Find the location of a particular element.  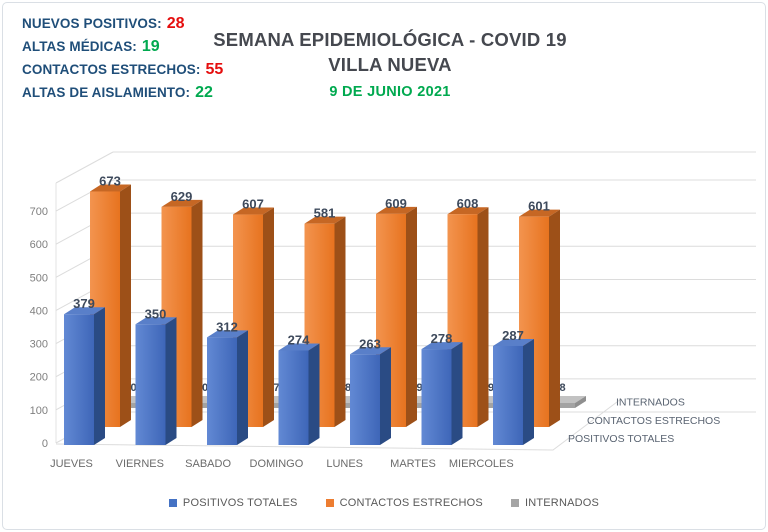

label-positivos-martes: 278 is located at coordinates (442, 338).